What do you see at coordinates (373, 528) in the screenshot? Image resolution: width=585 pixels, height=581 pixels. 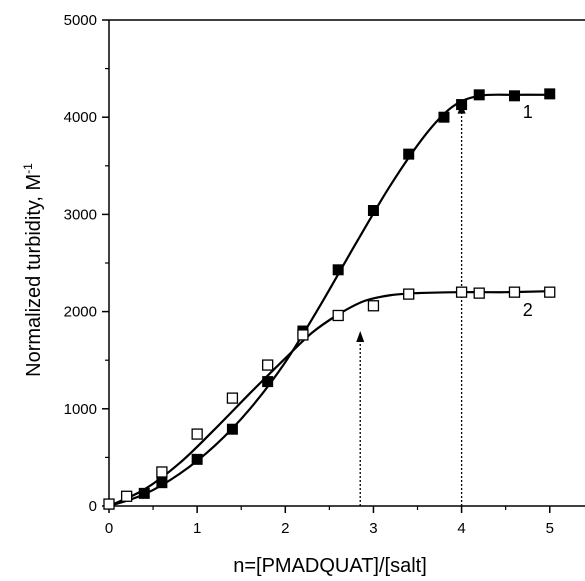 I see `x-tick-label-3: 3` at bounding box center [373, 528].